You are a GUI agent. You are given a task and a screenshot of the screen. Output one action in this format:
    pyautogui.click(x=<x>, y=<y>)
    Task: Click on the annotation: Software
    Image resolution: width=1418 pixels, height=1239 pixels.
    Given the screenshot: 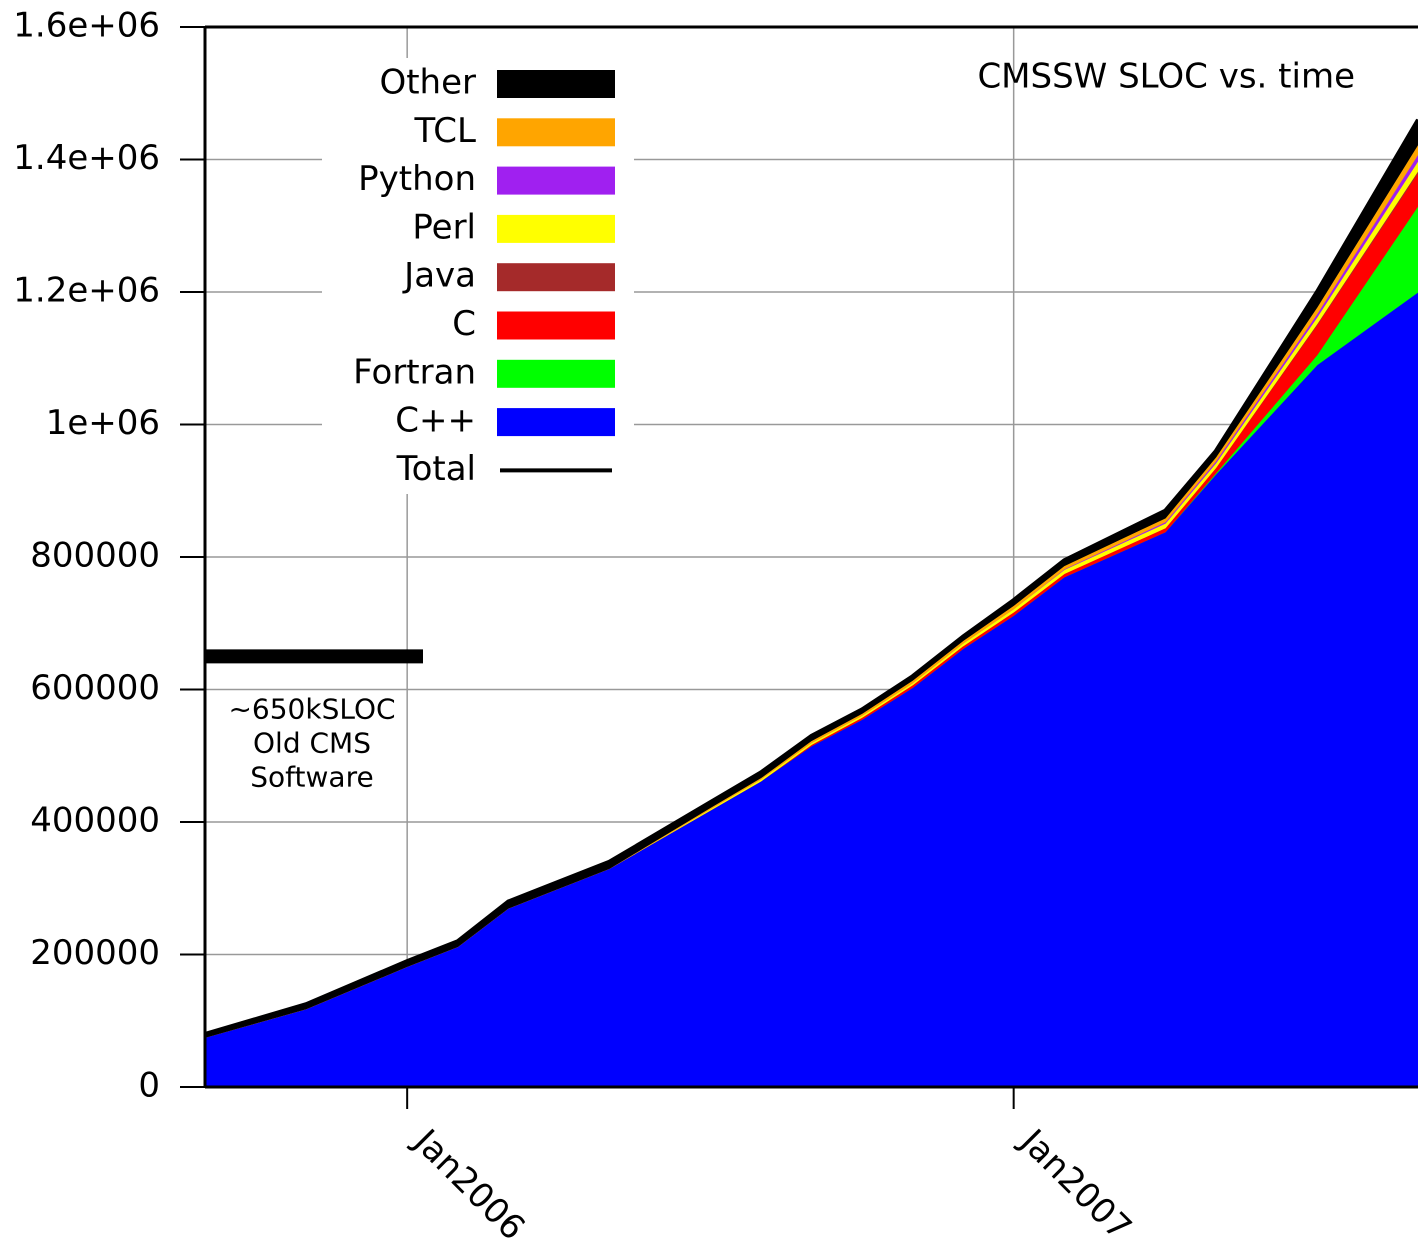 What is the action you would take?
    pyautogui.click(x=311, y=776)
    